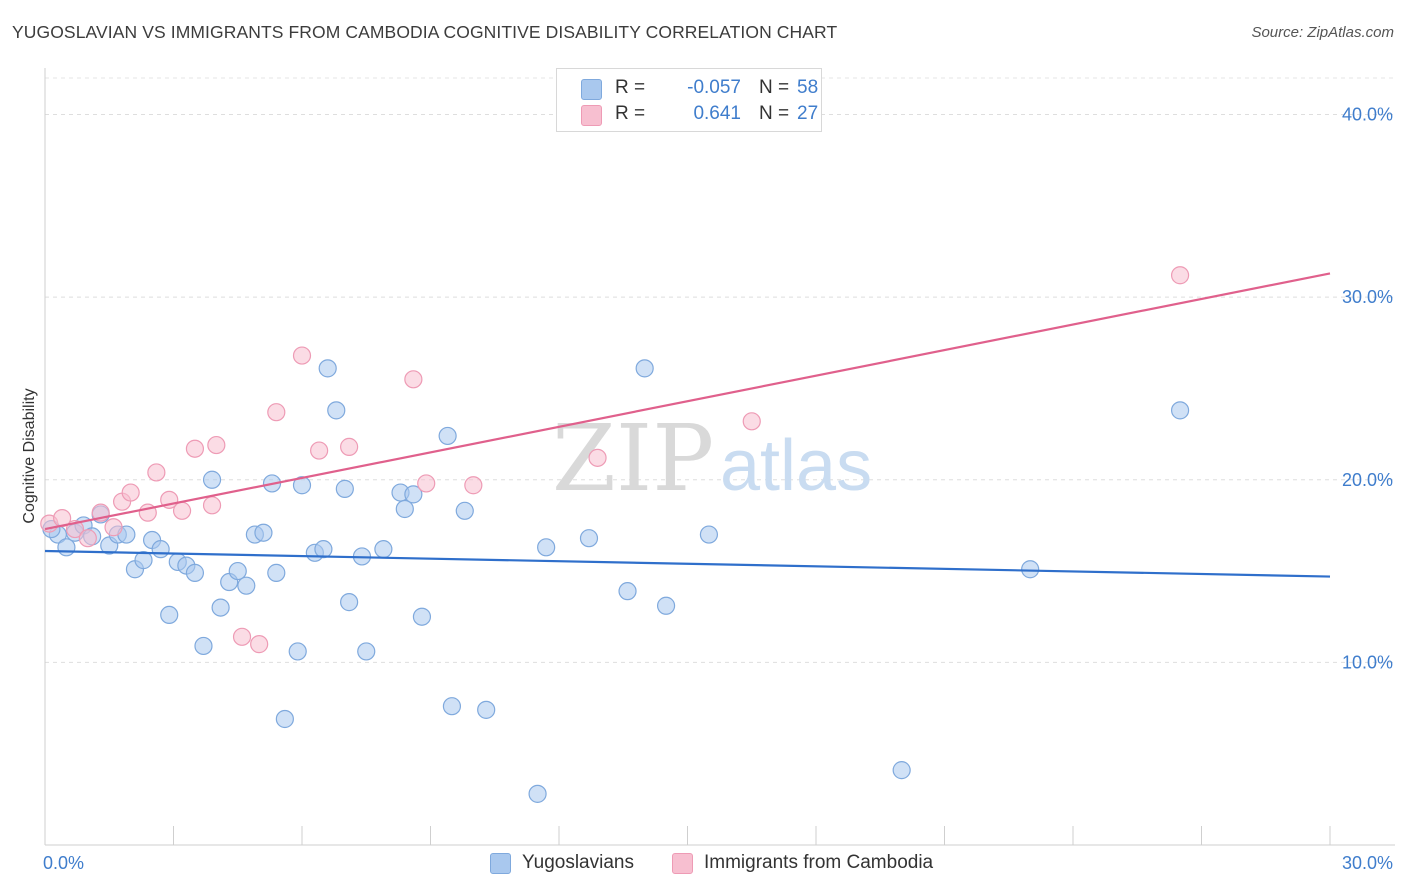 The image size is (1406, 892). What do you see at coordinates (29, 455) in the screenshot?
I see `y-axis-label: Cognitive Disability` at bounding box center [29, 455].